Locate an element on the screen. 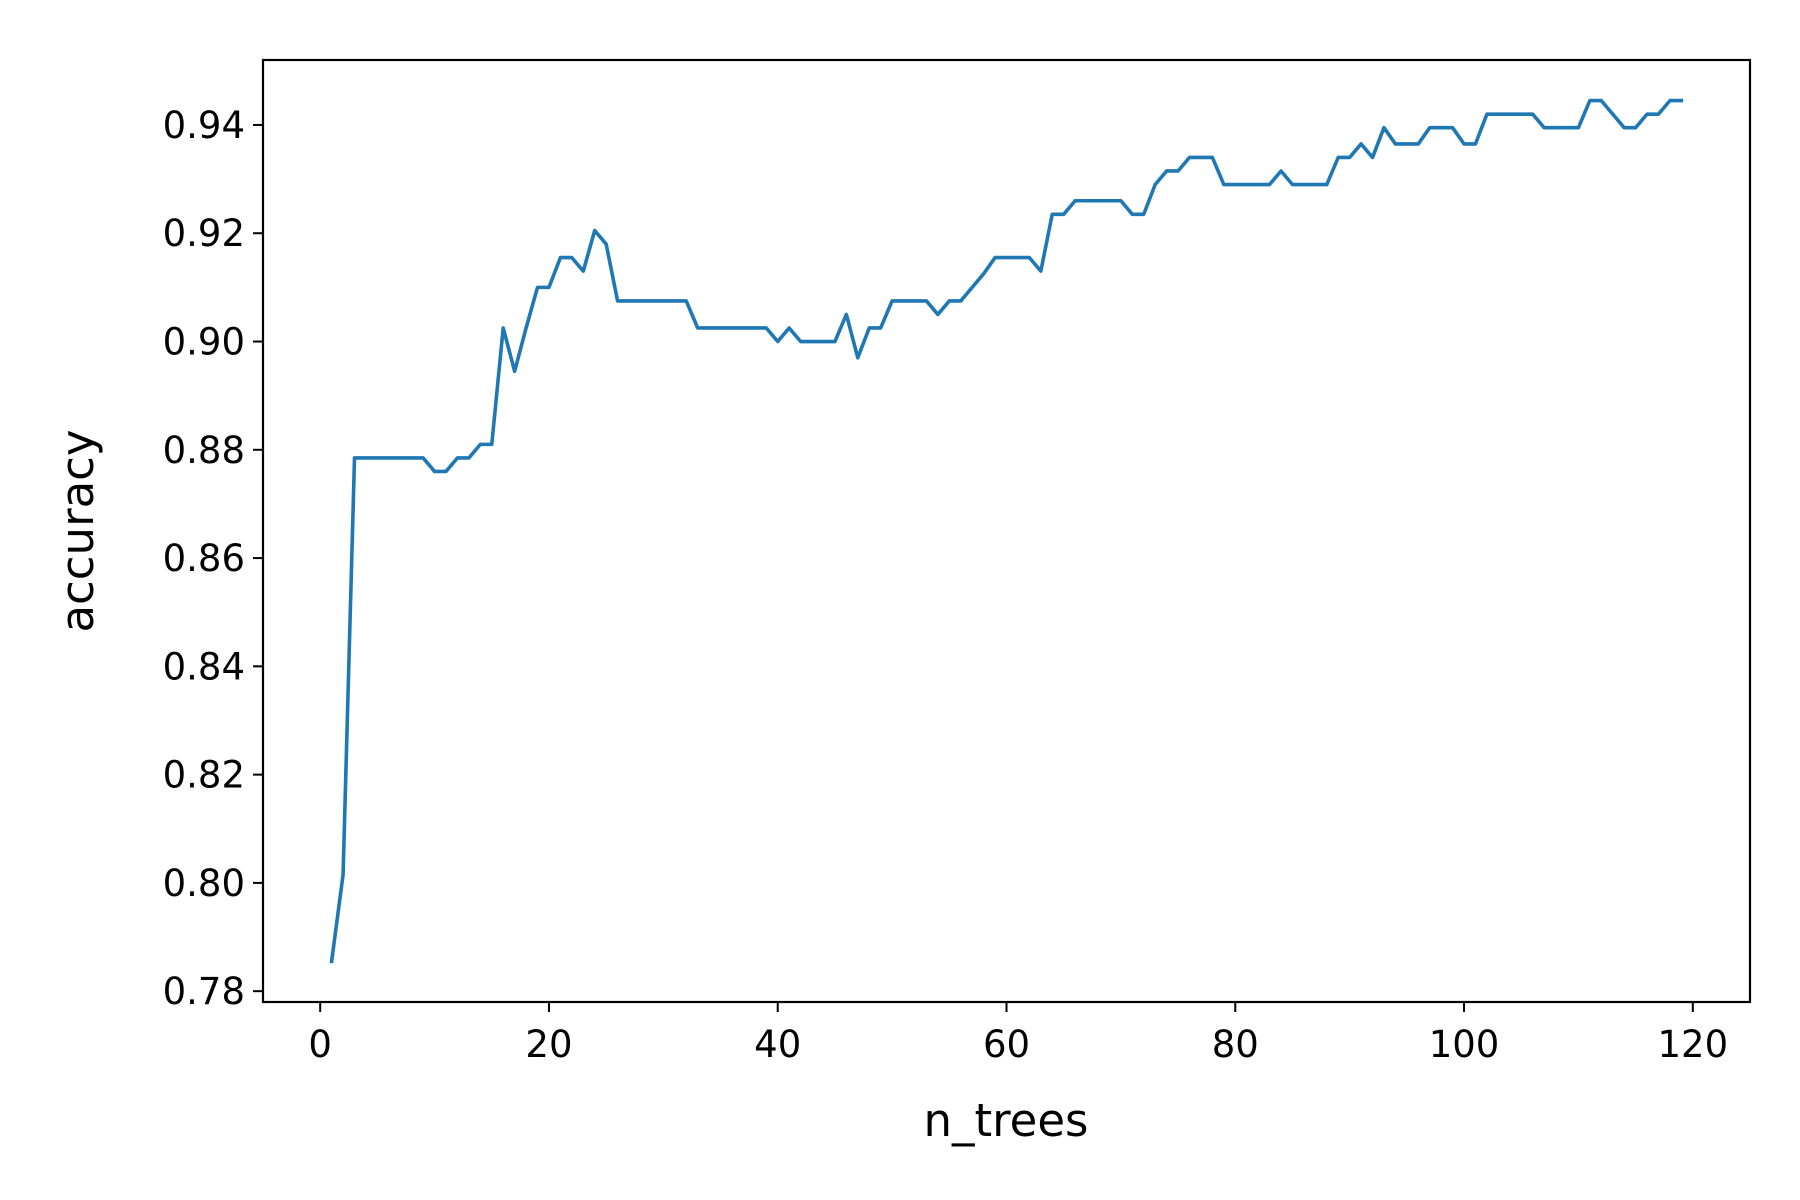 Image resolution: width=1800 pixels, height=1200 pixels. x-tick-label: 80 is located at coordinates (1235, 1044).